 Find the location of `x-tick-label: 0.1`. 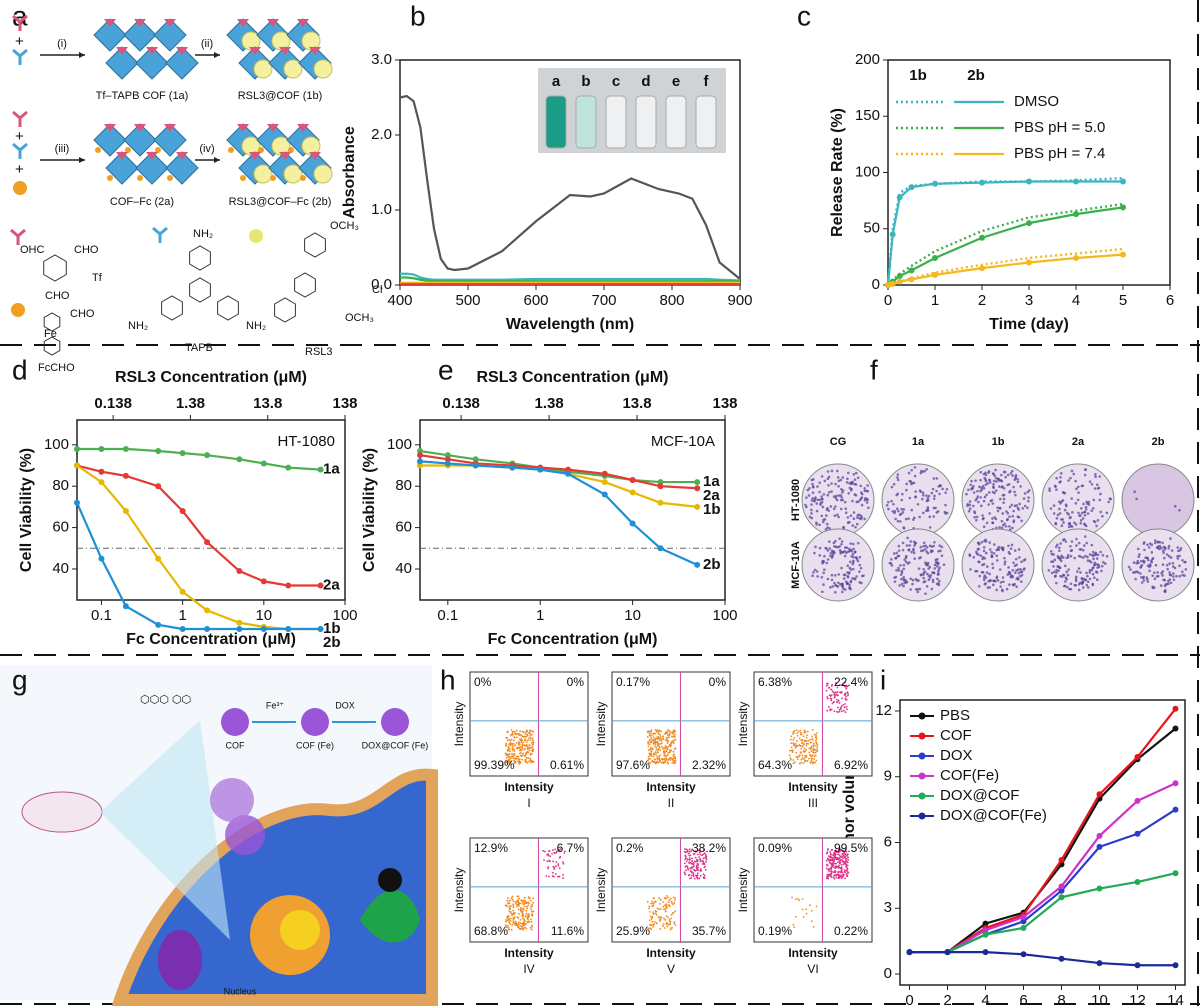

x-tick-label: 0.1 is located at coordinates (101, 615).